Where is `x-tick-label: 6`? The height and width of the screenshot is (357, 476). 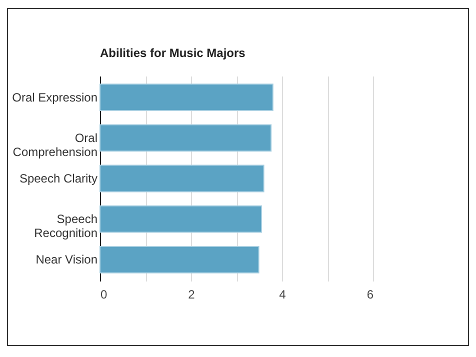 x-tick-label: 6 is located at coordinates (370, 295).